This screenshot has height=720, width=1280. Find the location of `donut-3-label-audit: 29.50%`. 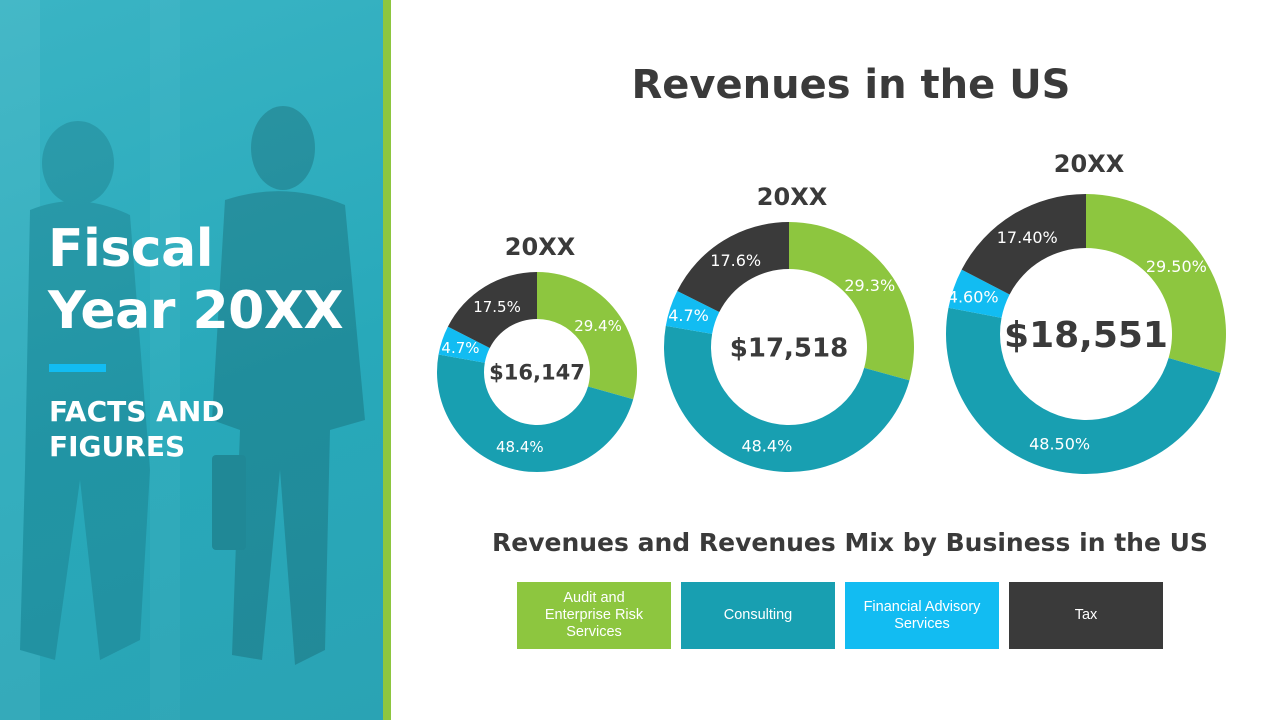

donut-3-label-audit: 29.50% is located at coordinates (1176, 266).